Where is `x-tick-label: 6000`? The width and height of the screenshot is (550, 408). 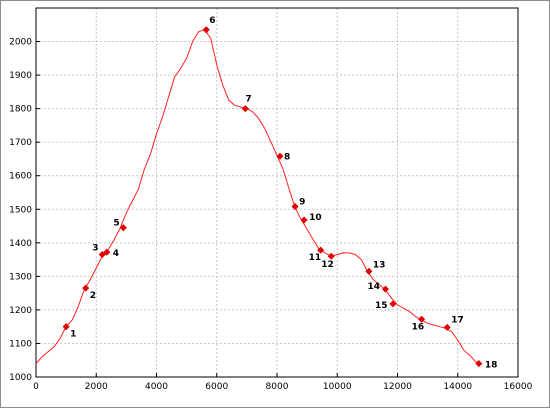
x-tick-label: 6000 is located at coordinates (216, 387).